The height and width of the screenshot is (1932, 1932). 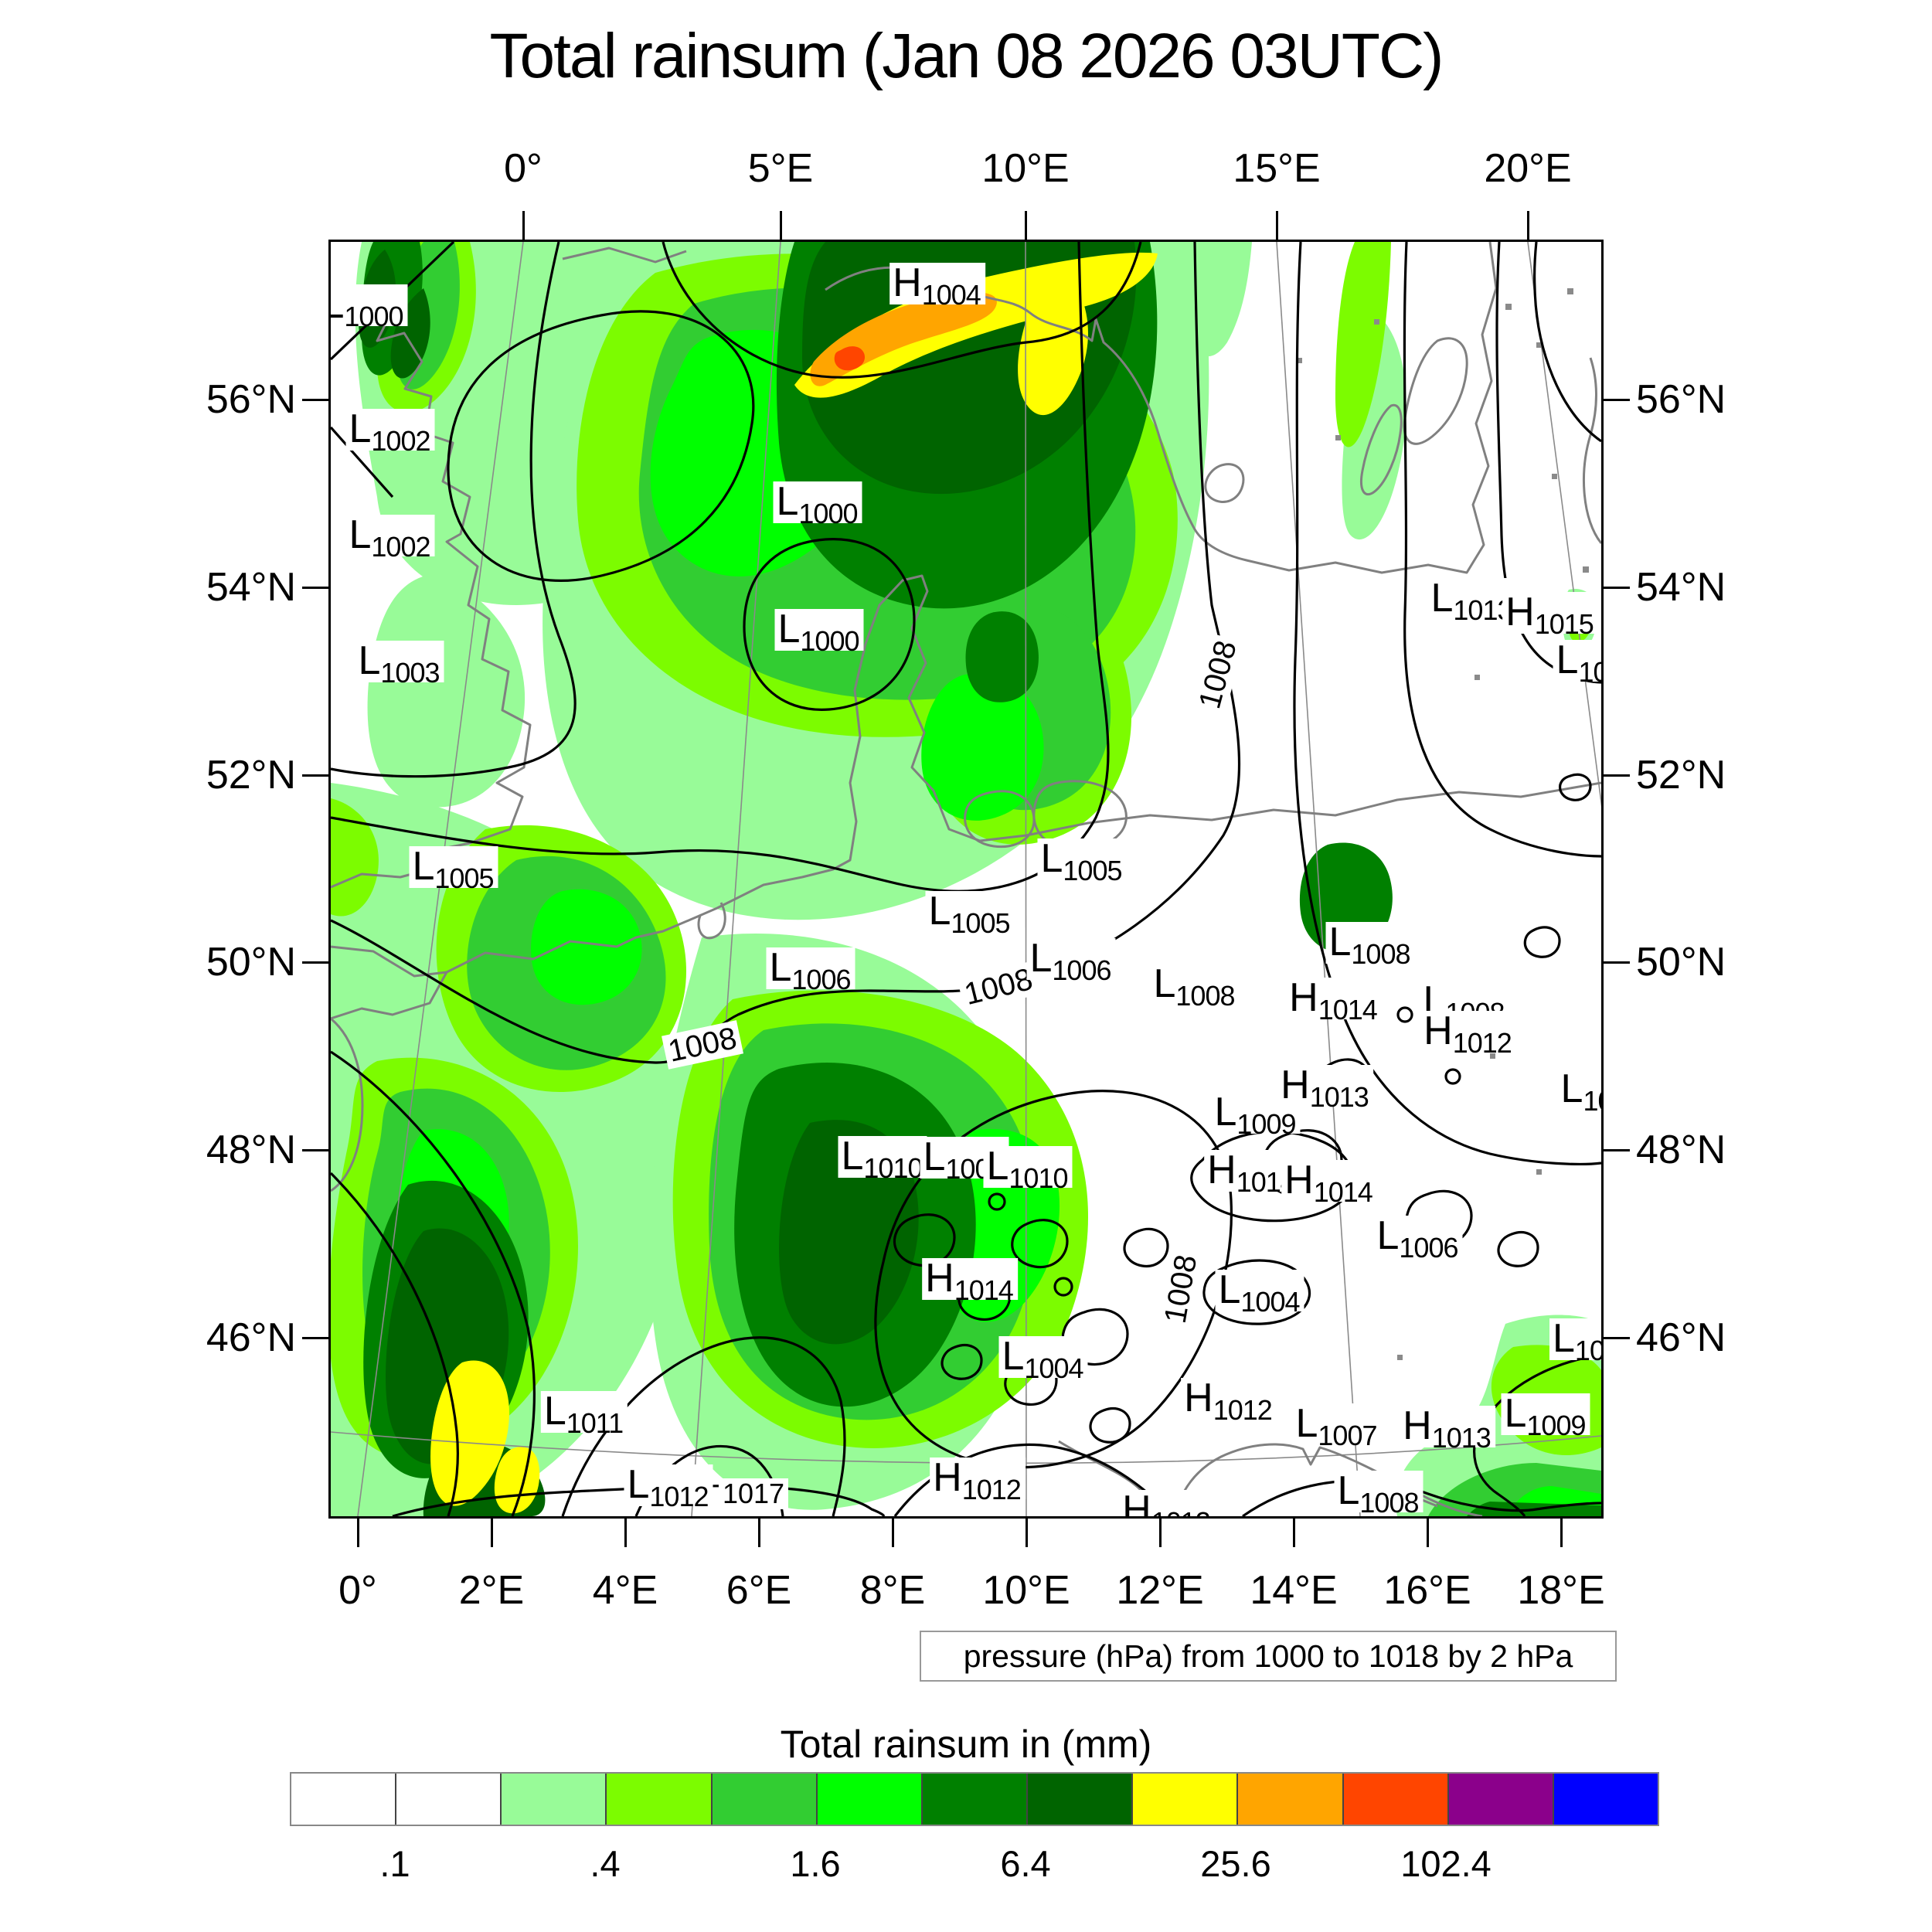 What do you see at coordinates (1564, 624) in the screenshot?
I see `pressure-value: 1015` at bounding box center [1564, 624].